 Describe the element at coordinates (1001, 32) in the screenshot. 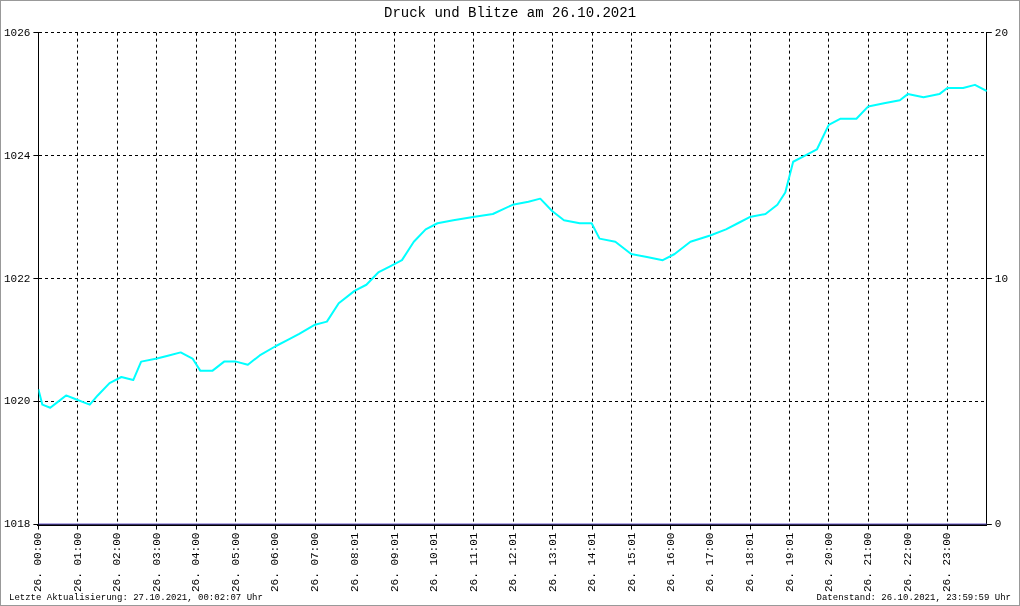

I see `y2-tick-label: 20` at that location.